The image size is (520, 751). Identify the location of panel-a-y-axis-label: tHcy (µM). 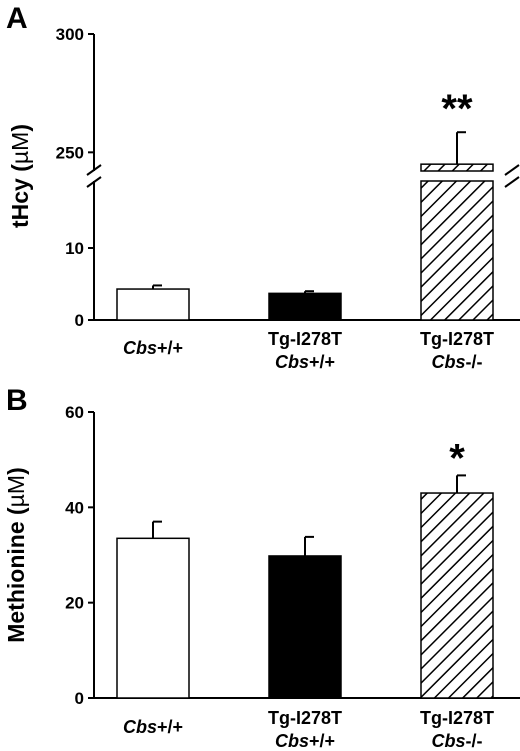
(20, 176).